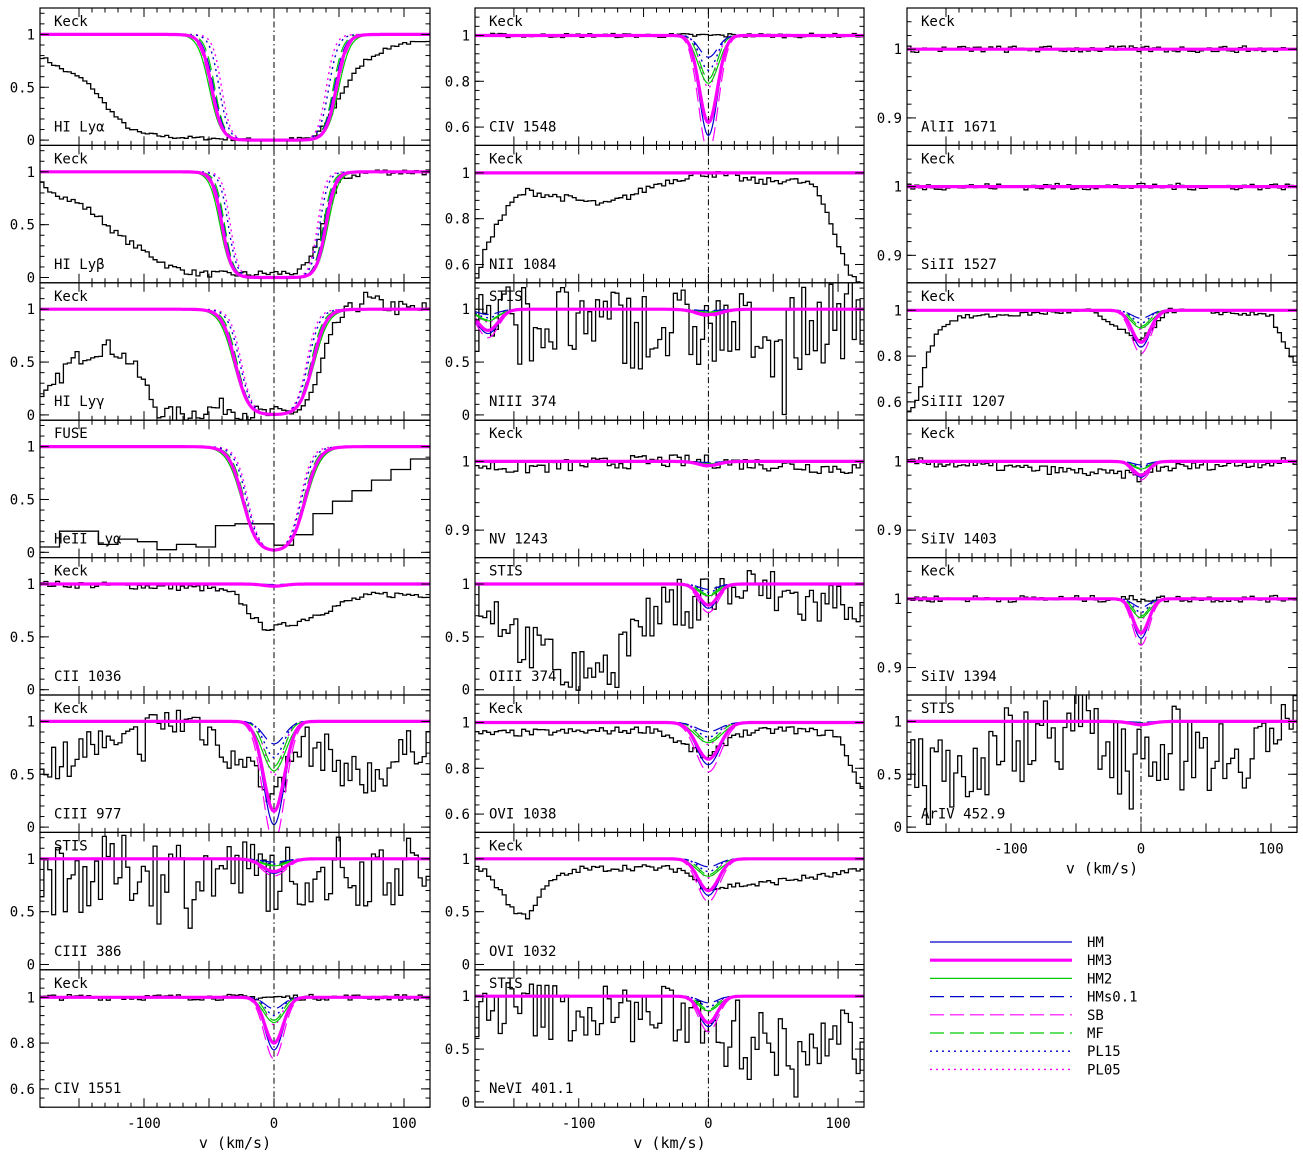  Describe the element at coordinates (1095, 1034) in the screenshot. I see `legend-label: MF` at that location.